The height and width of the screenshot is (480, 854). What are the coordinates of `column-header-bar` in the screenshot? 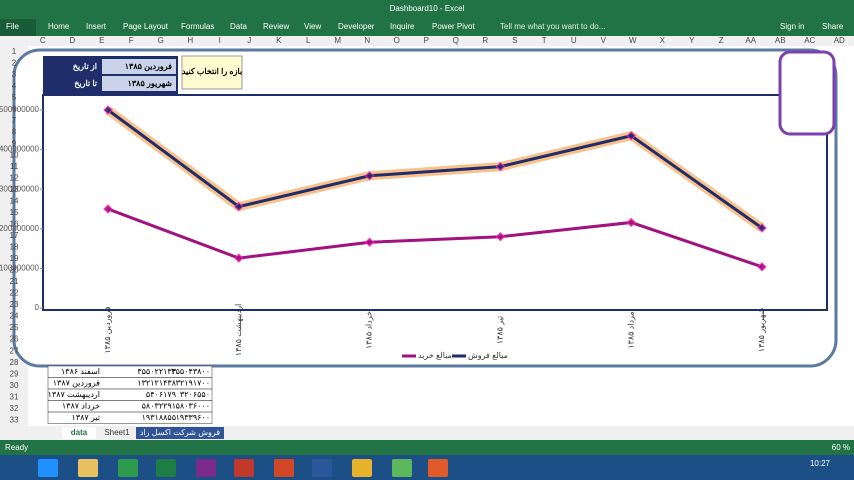 It's located at (427, 41).